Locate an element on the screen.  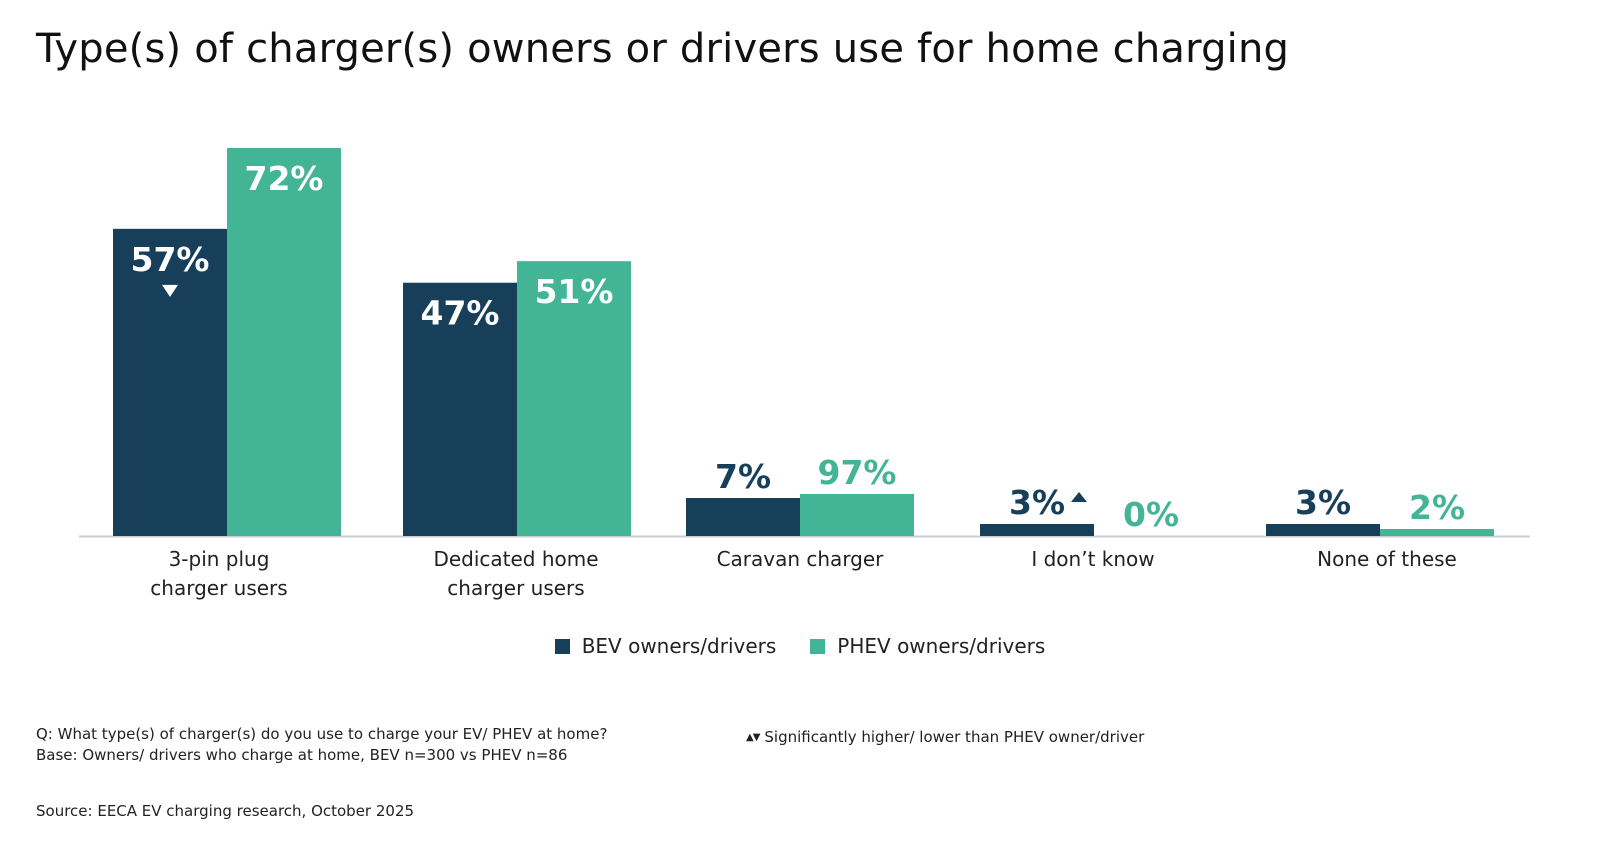
category-label-3: Caravan charger is located at coordinates (801, 559).